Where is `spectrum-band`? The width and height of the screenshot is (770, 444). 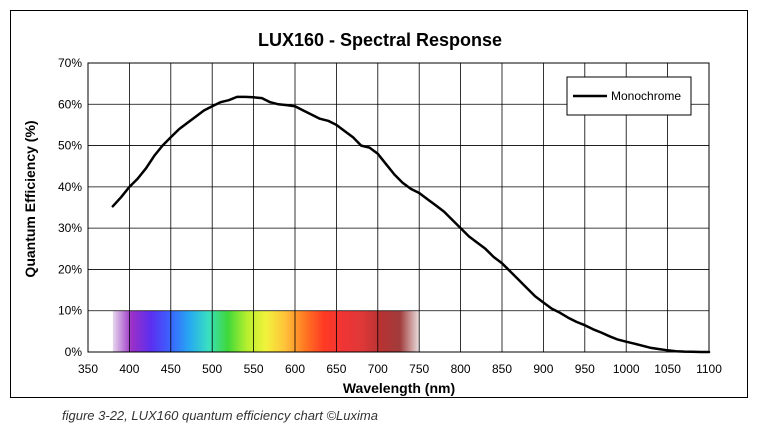 spectrum-band is located at coordinates (266, 331).